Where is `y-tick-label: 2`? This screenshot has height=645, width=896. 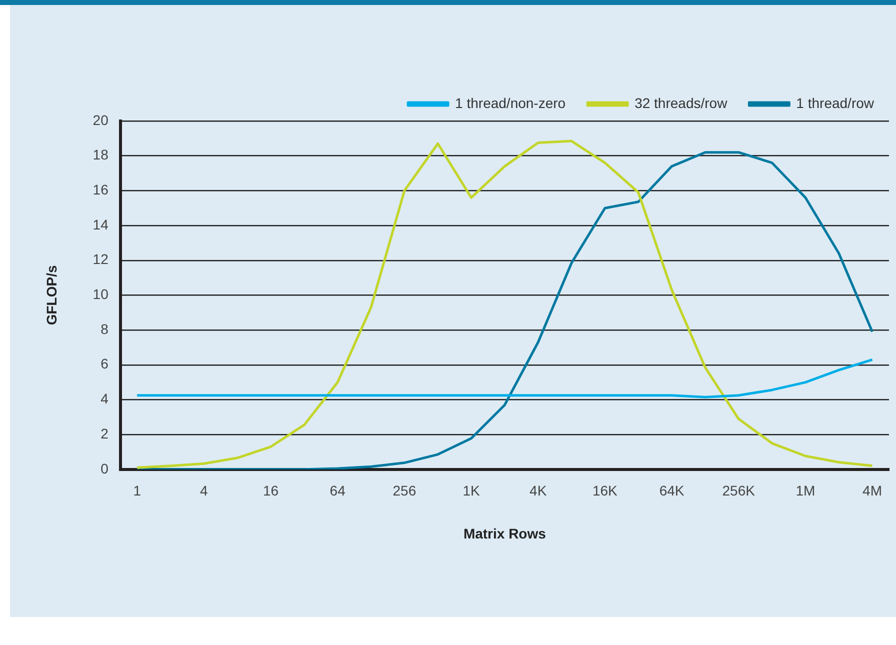
y-tick-label: 2 is located at coordinates (104, 433).